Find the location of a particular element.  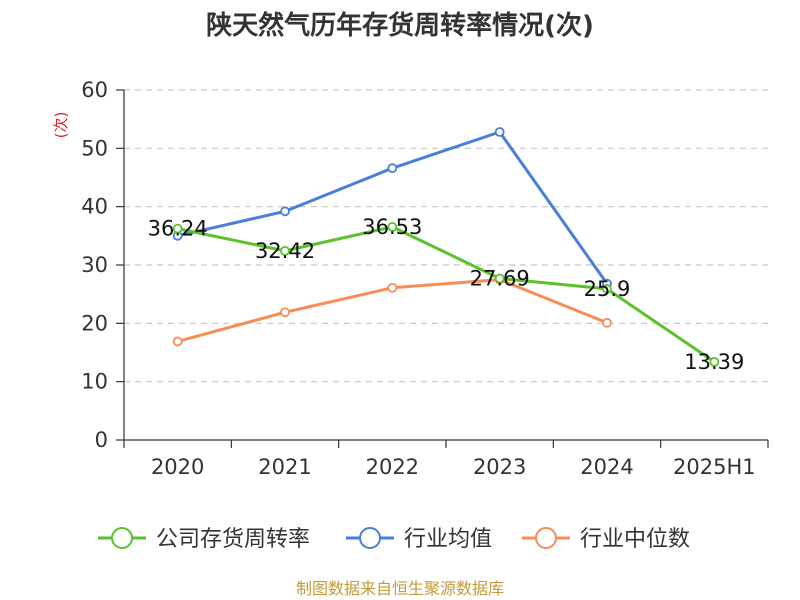

data-label: 27.69 is located at coordinates (500, 278).